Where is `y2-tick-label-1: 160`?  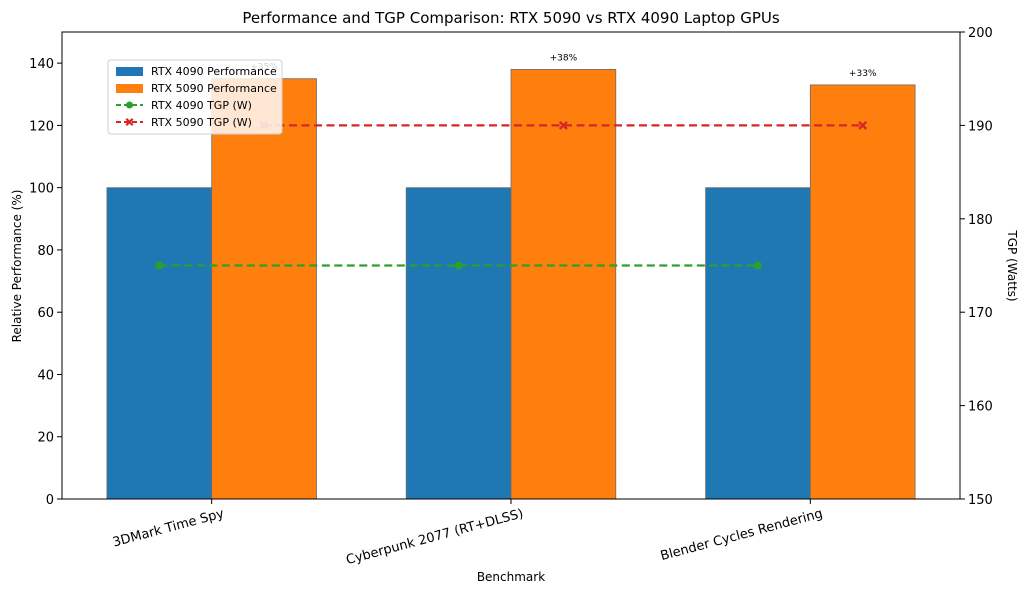
y2-tick-label-1: 160 is located at coordinates (980, 407).